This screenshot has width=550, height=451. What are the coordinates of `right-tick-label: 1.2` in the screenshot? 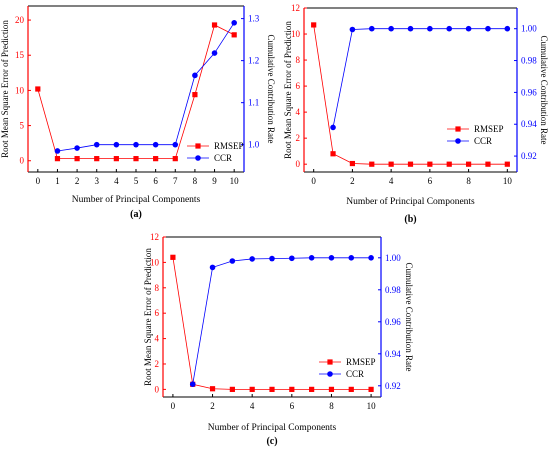 It's located at (253, 61).